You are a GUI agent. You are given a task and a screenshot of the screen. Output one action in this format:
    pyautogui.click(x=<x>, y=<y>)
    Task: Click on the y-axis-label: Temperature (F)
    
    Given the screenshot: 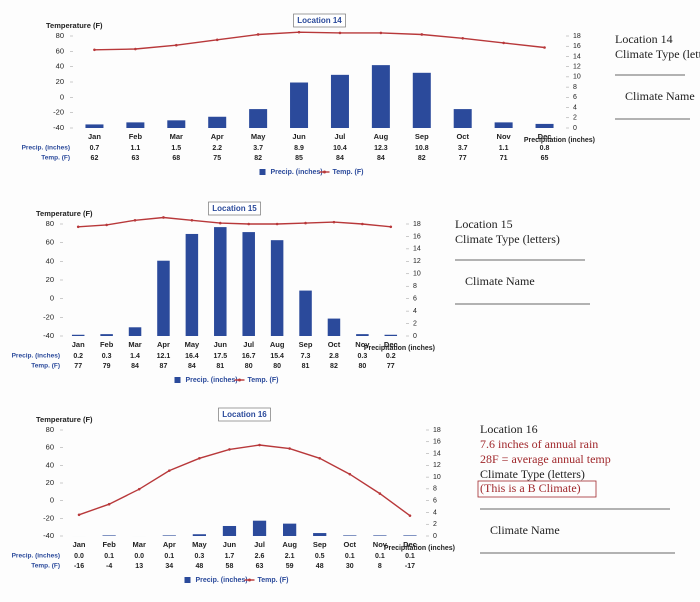 What is the action you would take?
    pyautogui.click(x=64, y=213)
    